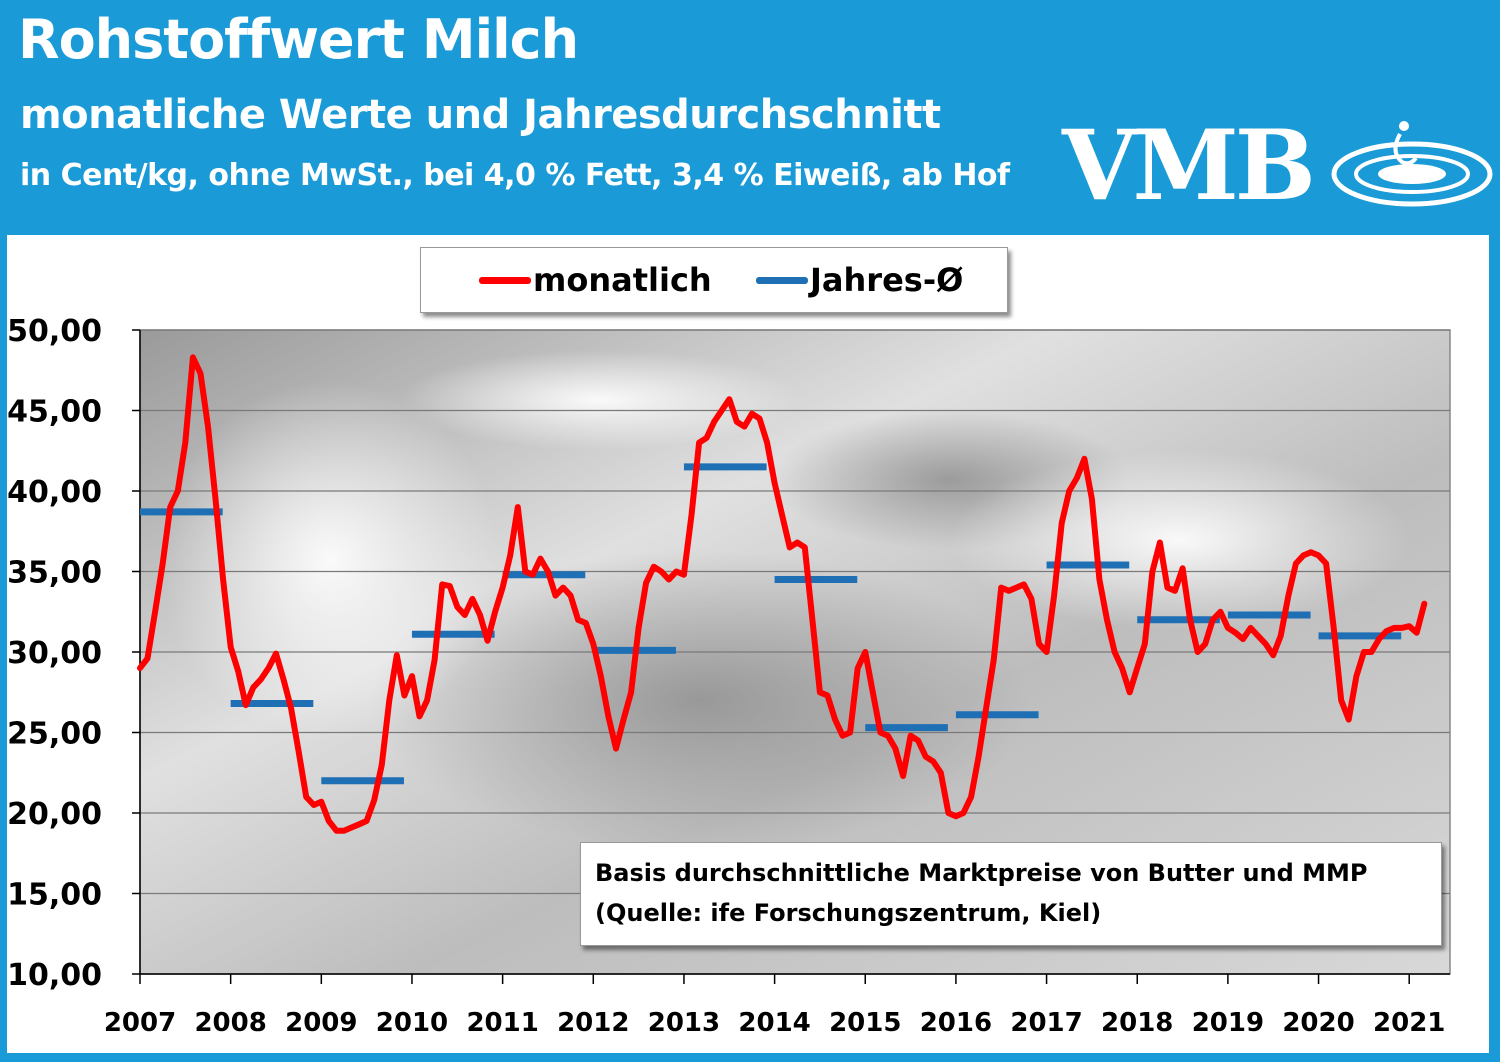  I want to click on legend-item-monthly: monatlich, so click(595, 280).